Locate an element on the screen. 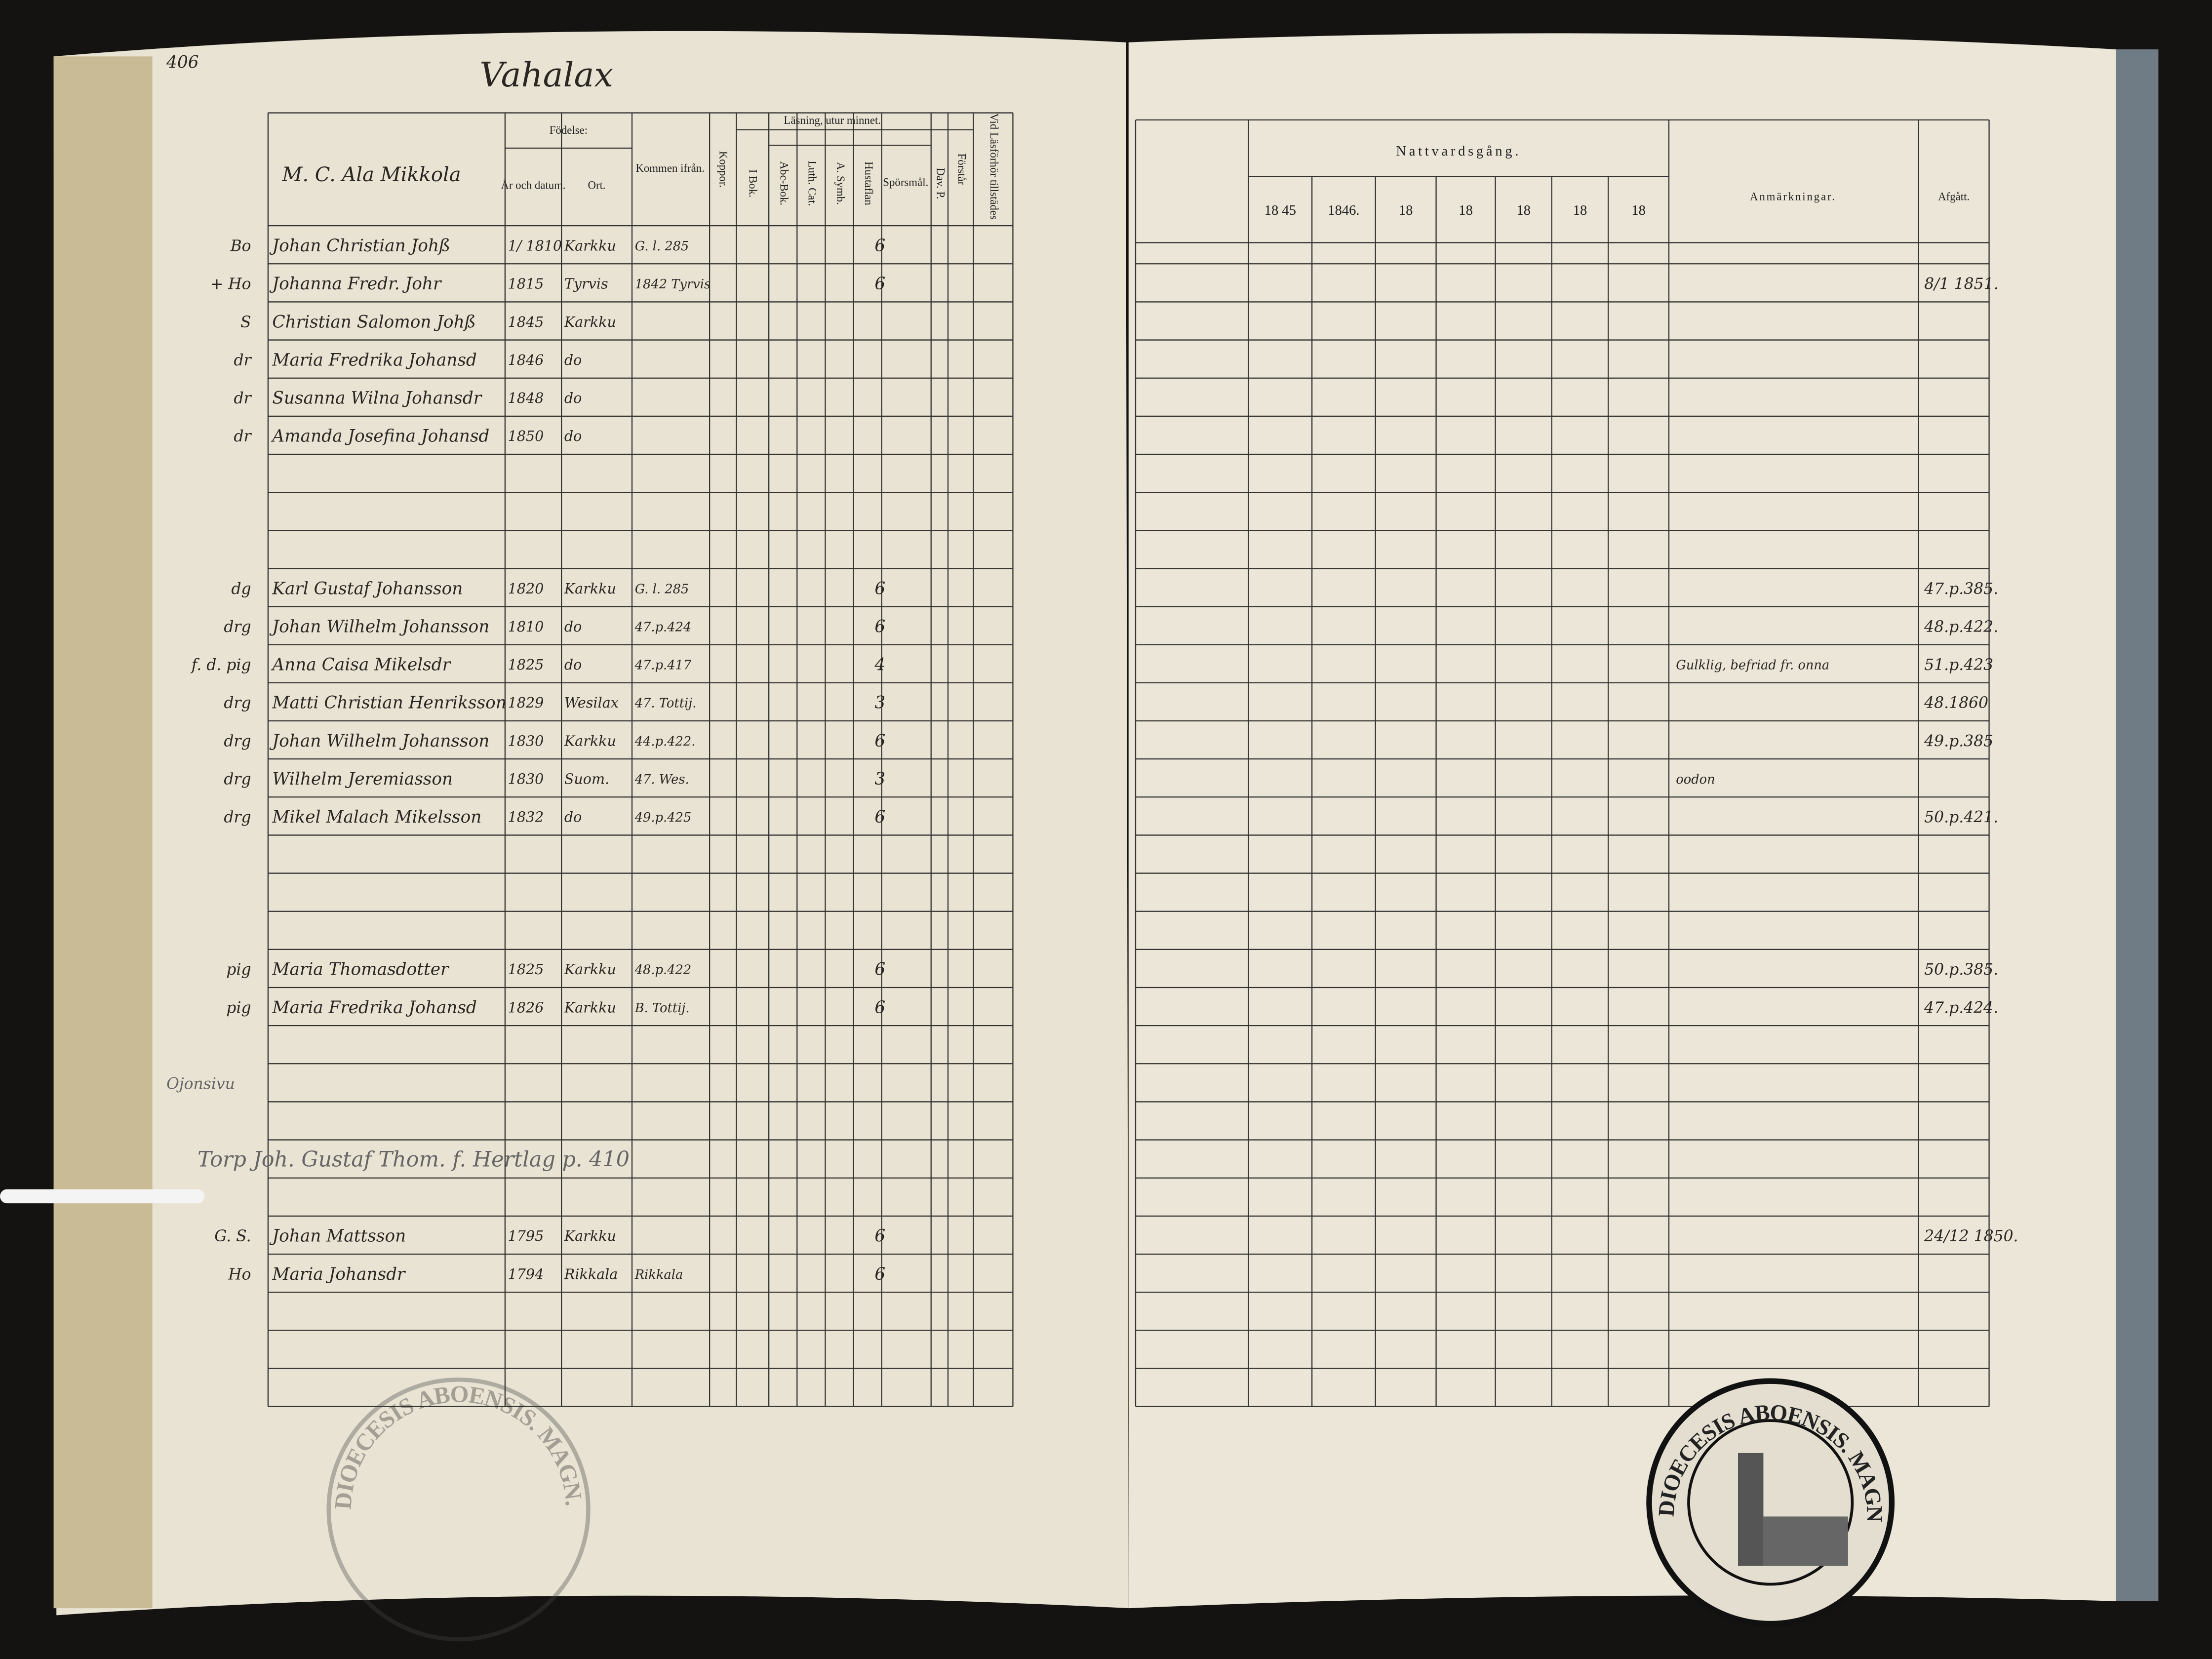 Image resolution: width=2212 pixels, height=1659 pixels. entry-gone: 47.p.424. is located at coordinates (1961, 1008).